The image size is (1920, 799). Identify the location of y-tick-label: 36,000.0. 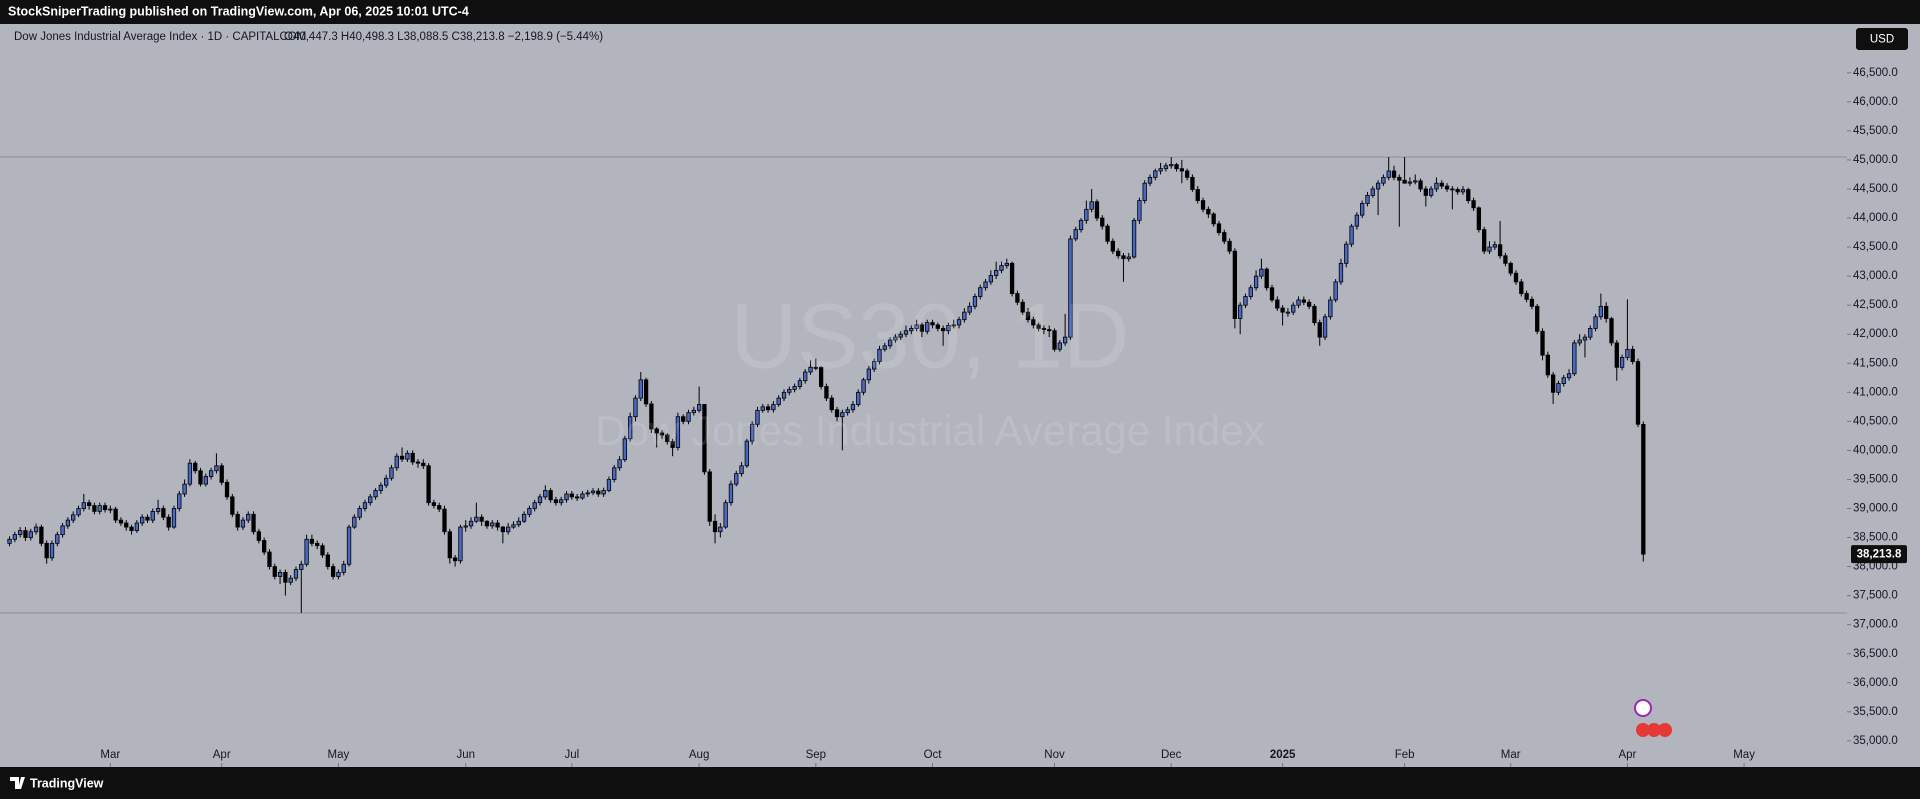
(1875, 683).